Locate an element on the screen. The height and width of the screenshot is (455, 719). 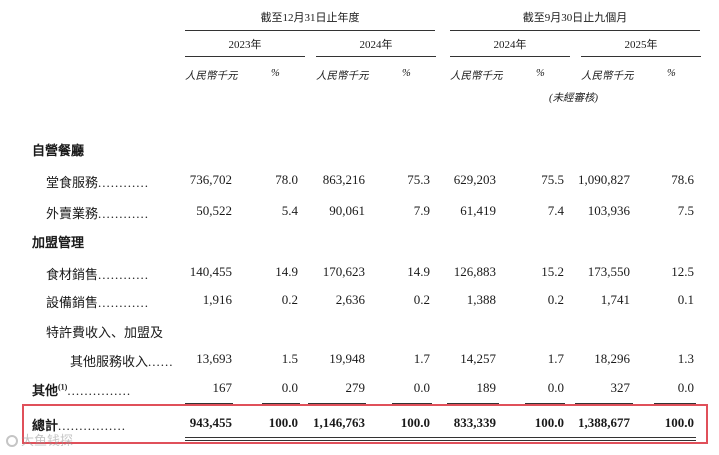
header-group-nine-months: 截至9月30日止九個月 is located at coordinates (575, 18).